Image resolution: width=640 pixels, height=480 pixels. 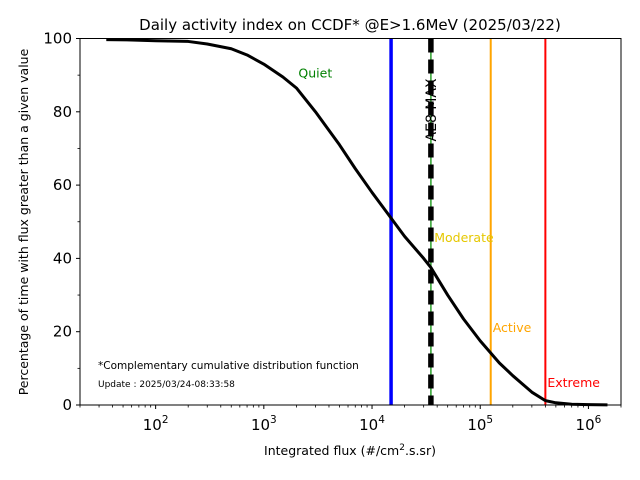 I want to click on x-tick-label: 10⁶, so click(x=589, y=424).